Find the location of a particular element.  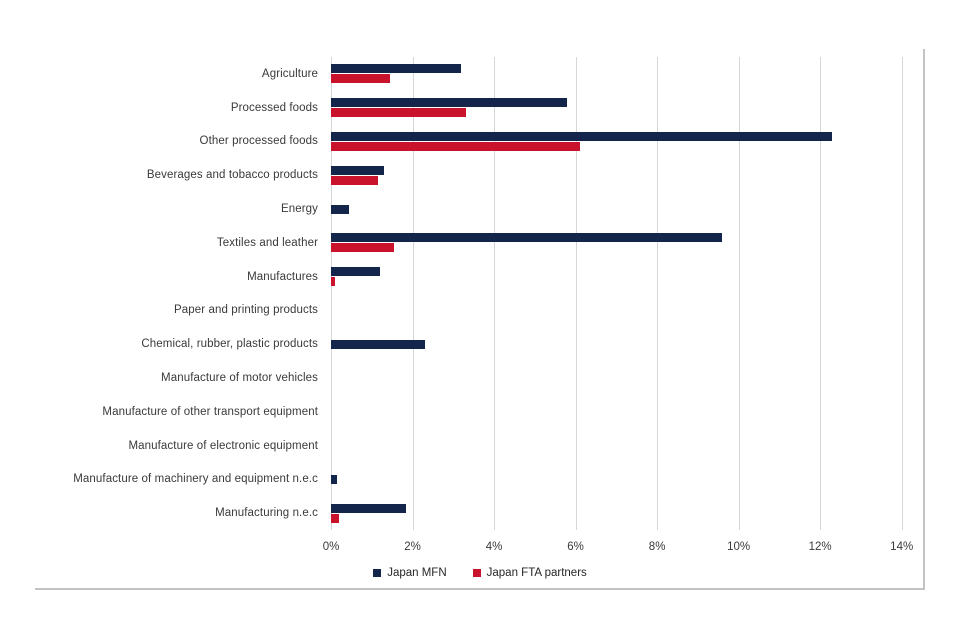

category-label: Beverages and tobacco products is located at coordinates (232, 175).